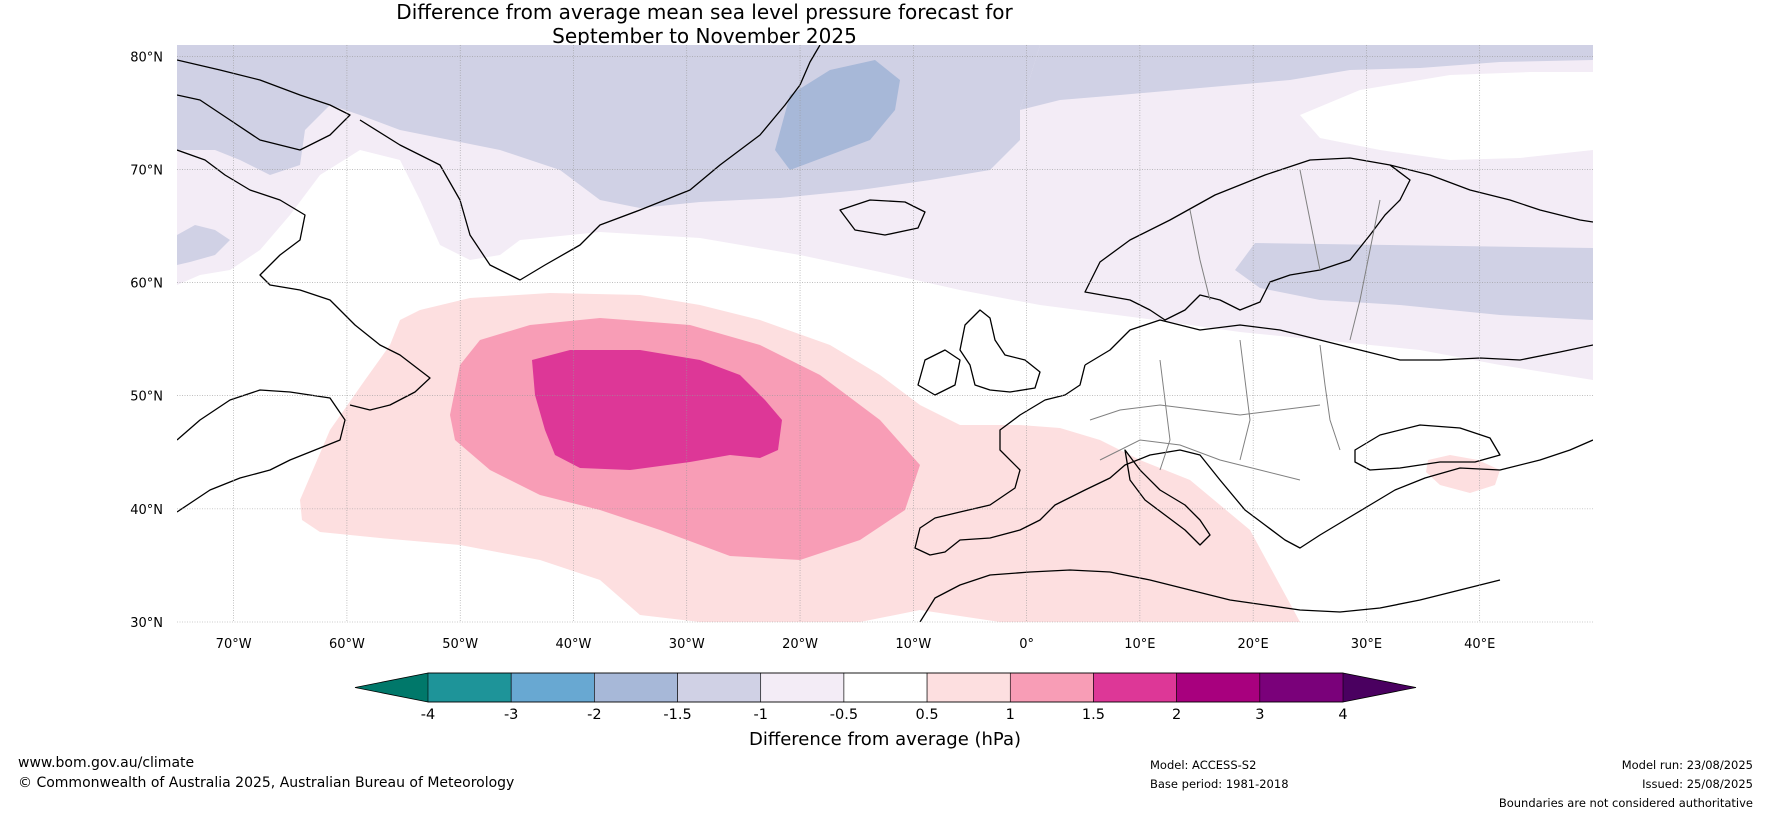 The height and width of the screenshot is (816, 1770). I want to click on lon-tick-label: 50°W, so click(460, 644).